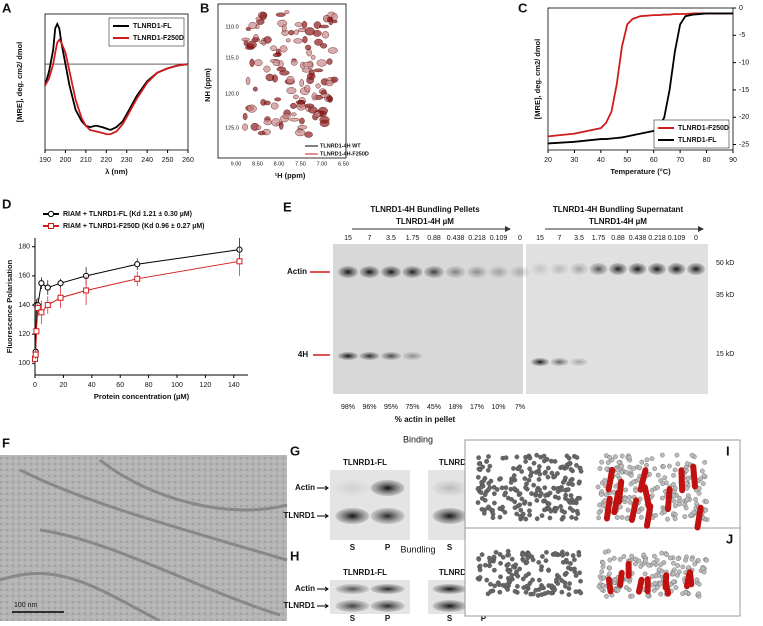 The image size is (763, 626). Describe the element at coordinates (391, 407) in the screenshot. I see `percent-label: 95%` at that location.